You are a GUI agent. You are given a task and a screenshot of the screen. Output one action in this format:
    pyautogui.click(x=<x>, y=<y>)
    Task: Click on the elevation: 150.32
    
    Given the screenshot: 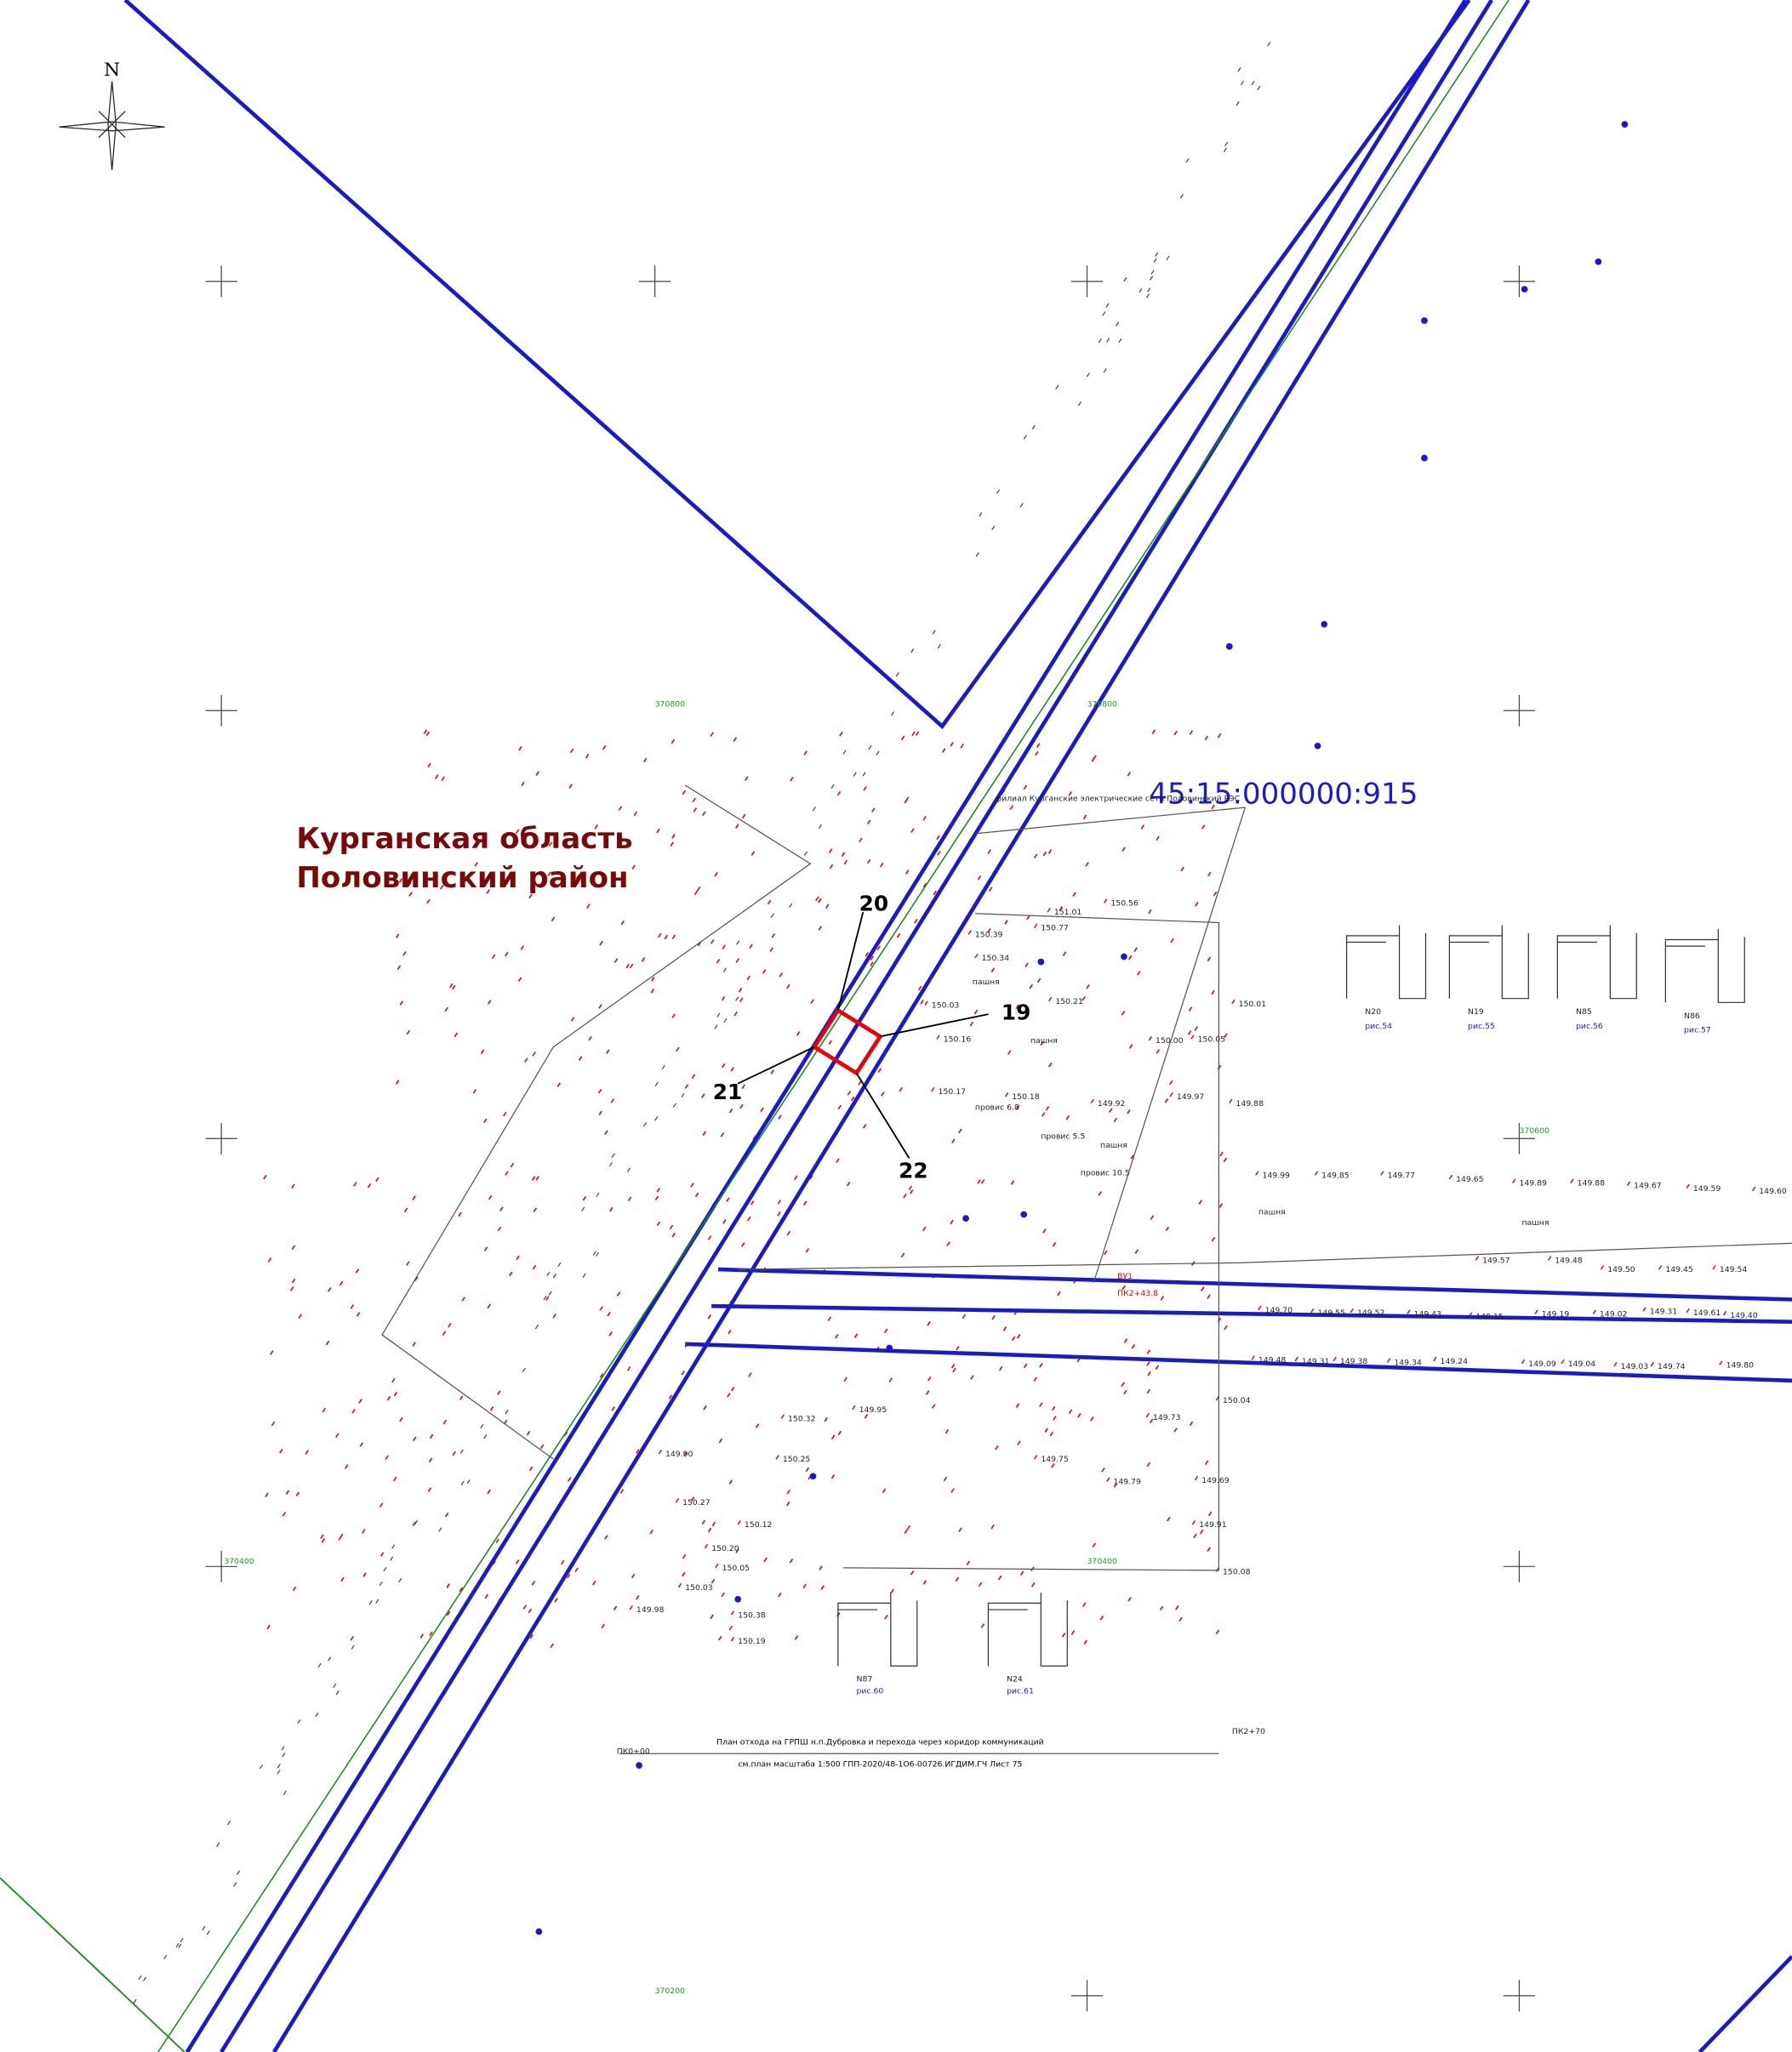 What is the action you would take?
    pyautogui.click(x=801, y=1420)
    